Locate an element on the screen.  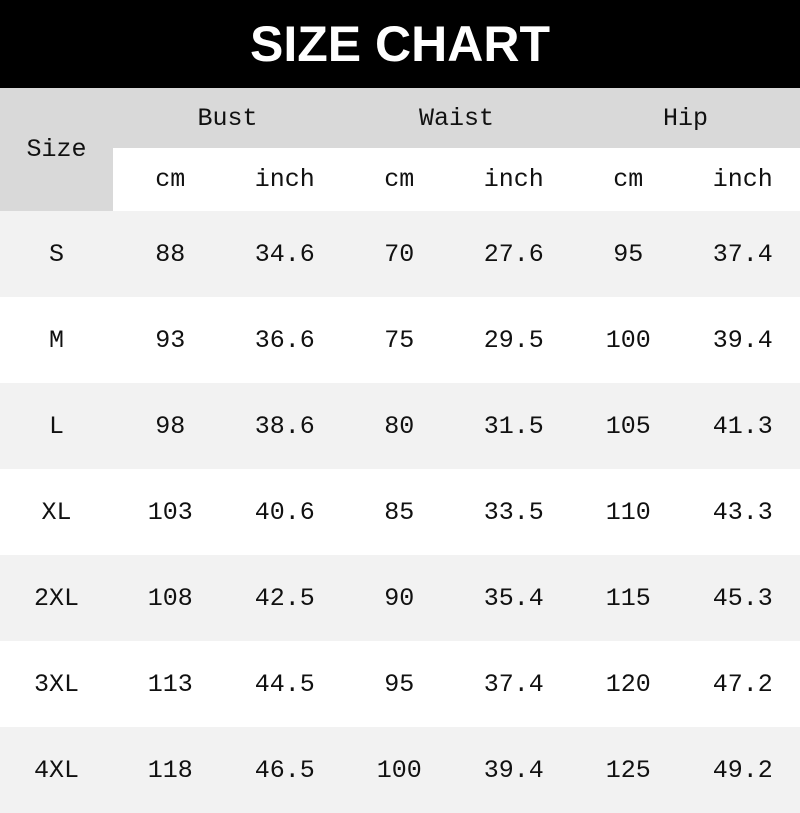
measurement-cell: 118 is located at coordinates (170, 770).